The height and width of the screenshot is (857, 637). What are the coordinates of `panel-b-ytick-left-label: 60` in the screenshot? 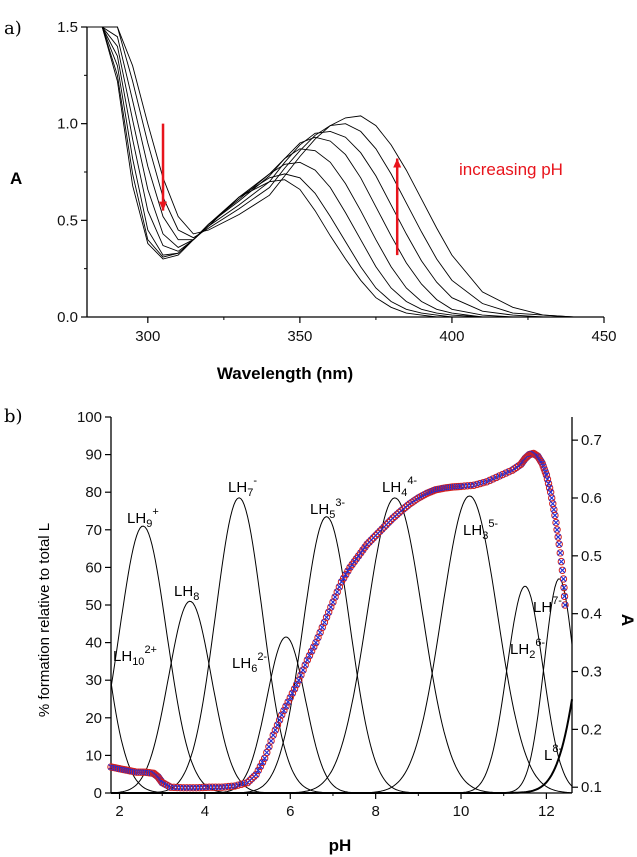 It's located at (93, 567).